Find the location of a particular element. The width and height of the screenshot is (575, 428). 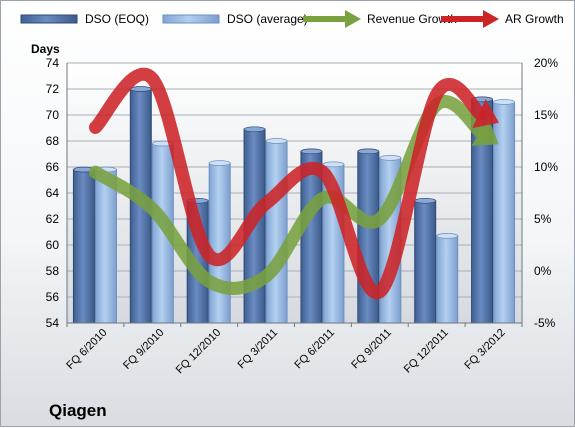

x-tick-label: FQ 9/2011 is located at coordinates (371, 349).